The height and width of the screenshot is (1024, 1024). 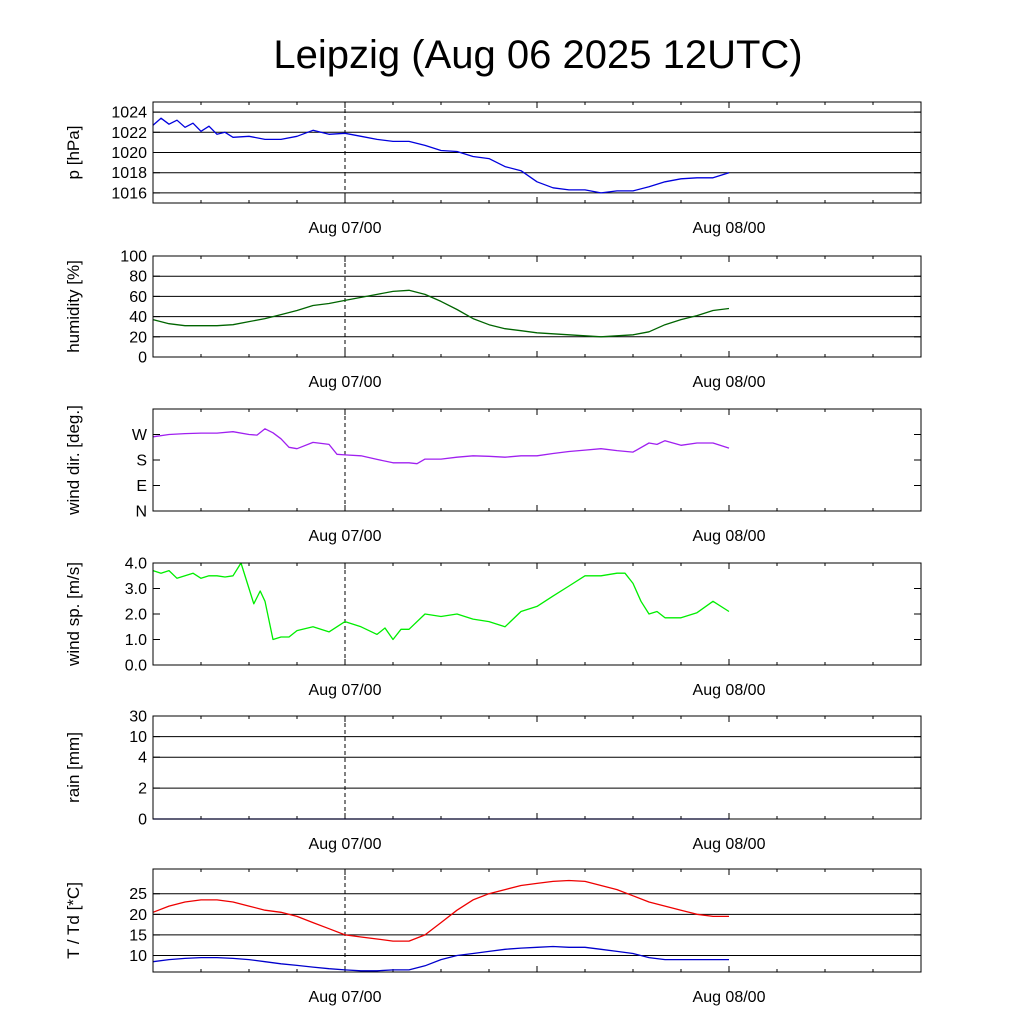 I want to click on y-tick-label: 15, so click(x=138, y=935).